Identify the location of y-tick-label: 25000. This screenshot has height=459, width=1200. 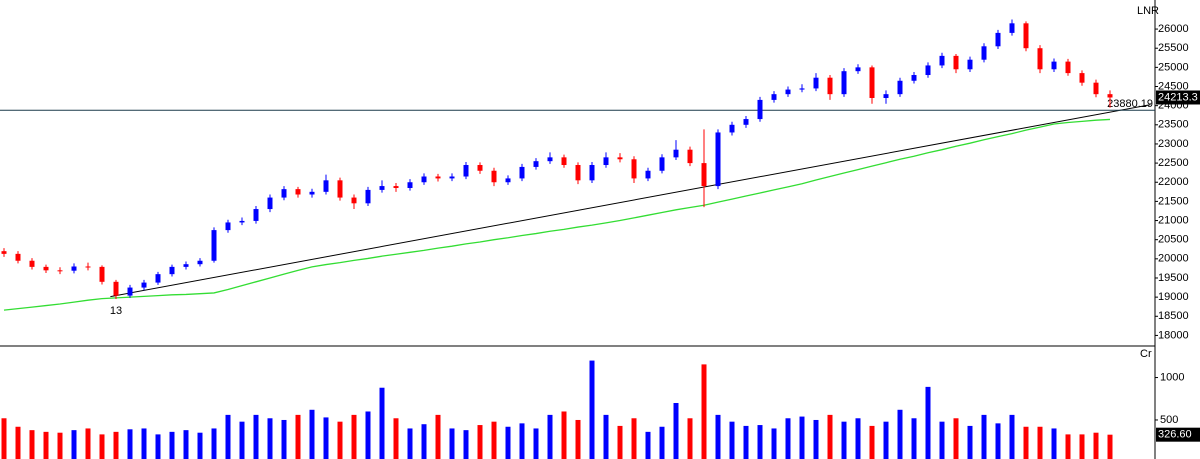
(1173, 67).